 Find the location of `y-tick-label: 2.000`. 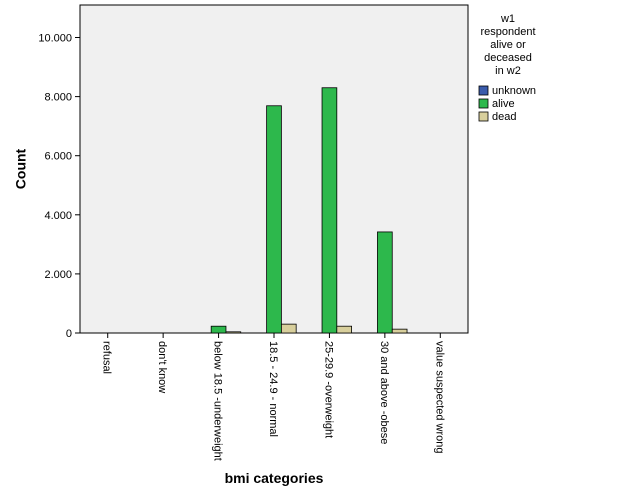

y-tick-label: 2.000 is located at coordinates (58, 275).